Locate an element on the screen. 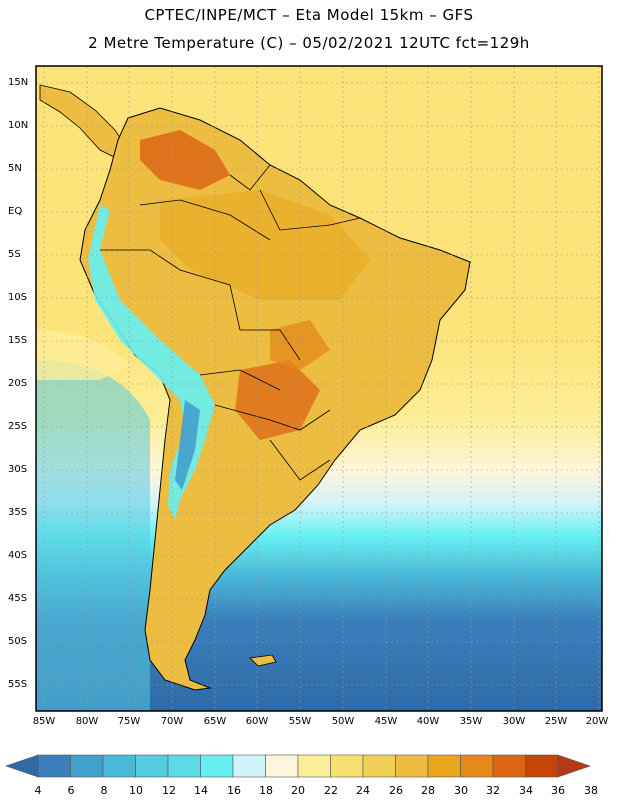 The width and height of the screenshot is (618, 800). colorbar-label: 18 is located at coordinates (266, 790).